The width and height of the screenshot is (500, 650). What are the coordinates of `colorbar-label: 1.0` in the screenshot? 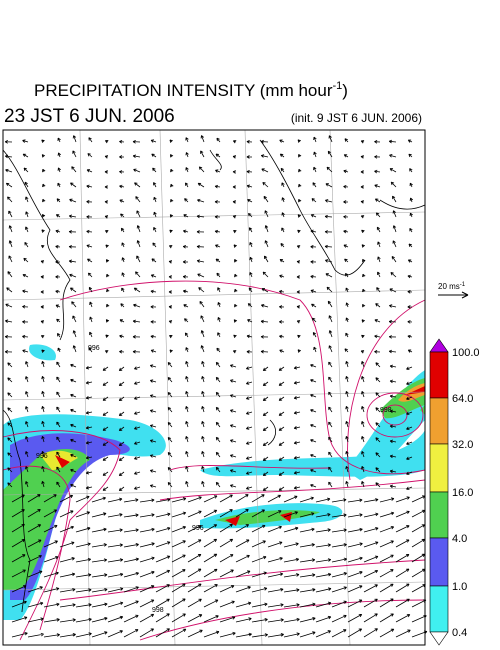 It's located at (459, 587).